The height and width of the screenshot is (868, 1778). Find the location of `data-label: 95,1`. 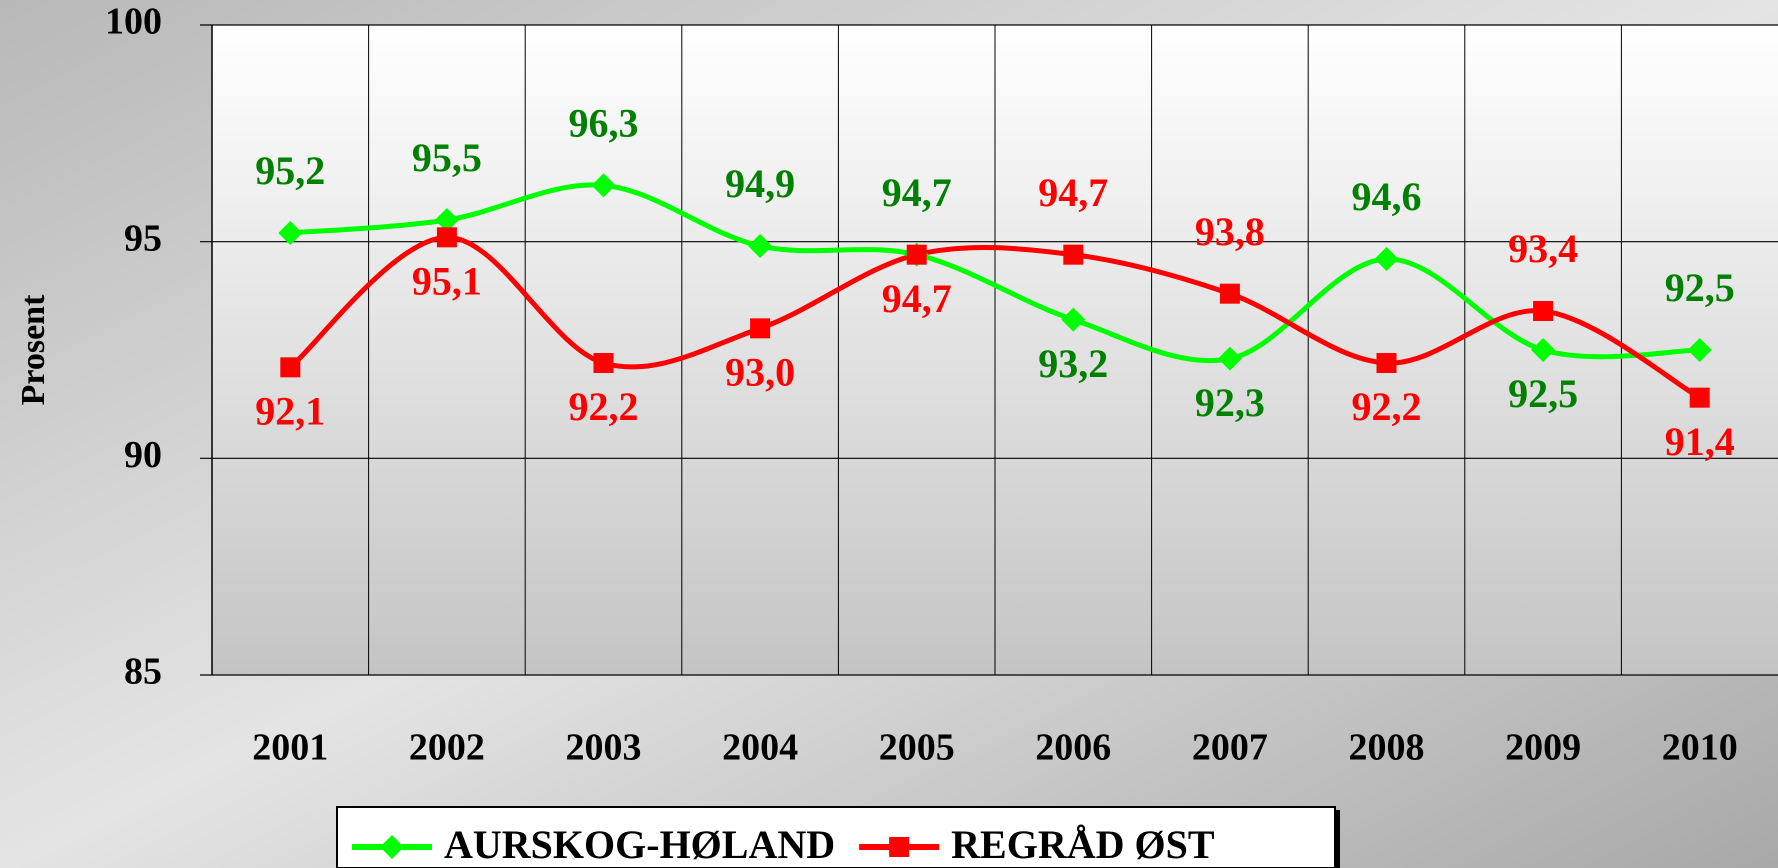

data-label: 95,1 is located at coordinates (447, 281).